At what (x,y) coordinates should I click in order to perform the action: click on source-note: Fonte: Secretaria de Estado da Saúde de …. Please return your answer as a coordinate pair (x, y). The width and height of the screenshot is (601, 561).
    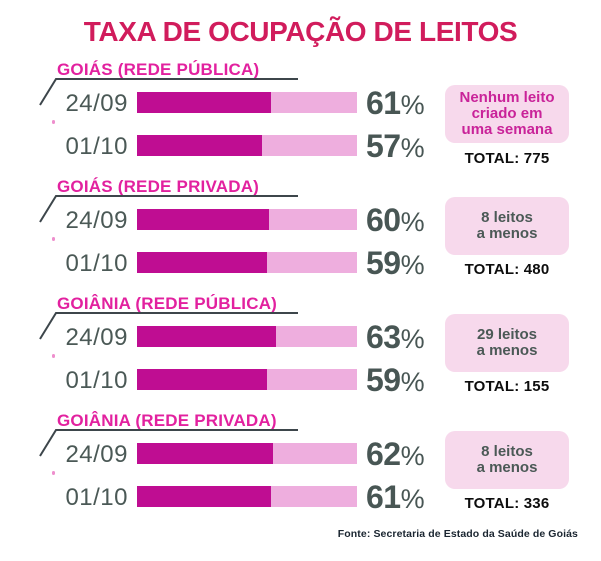
    Looking at the image, I should click on (457, 534).